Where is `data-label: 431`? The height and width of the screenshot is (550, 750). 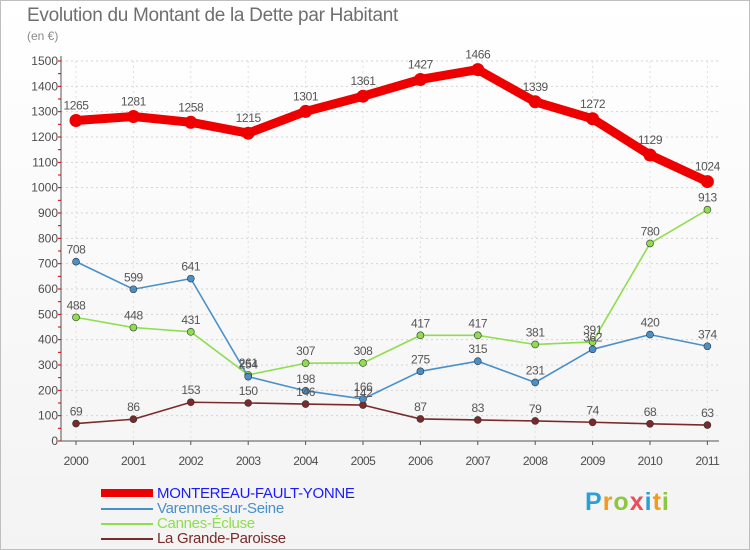 data-label: 431 is located at coordinates (191, 320).